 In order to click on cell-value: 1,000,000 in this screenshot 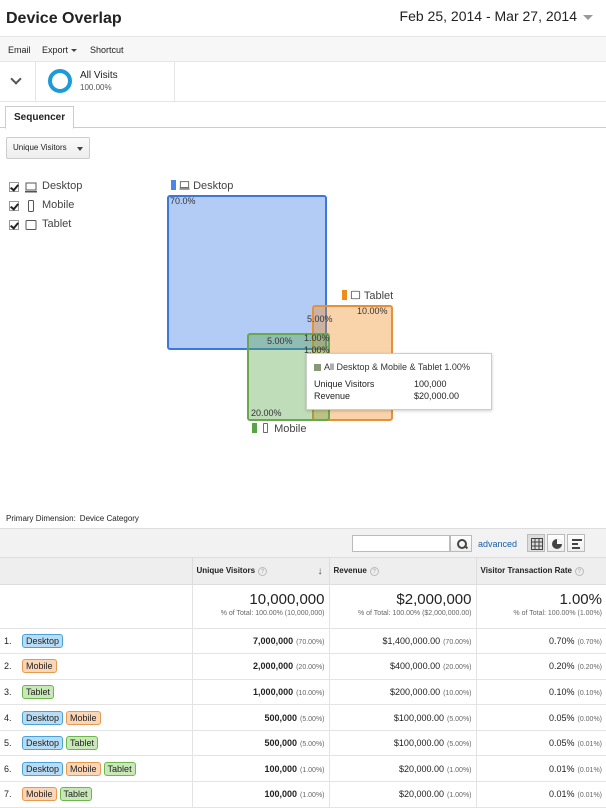, I will do `click(273, 691)`.